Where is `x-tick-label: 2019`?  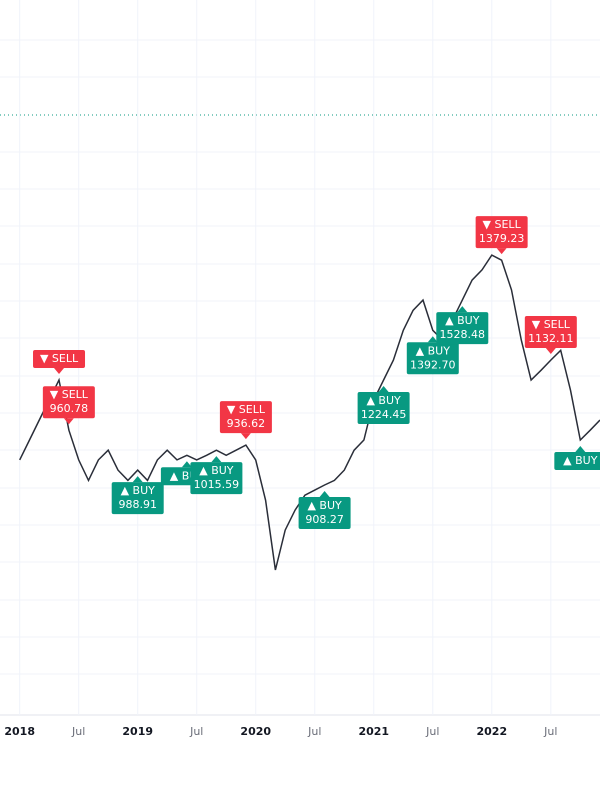
x-tick-label: 2019 is located at coordinates (137, 731).